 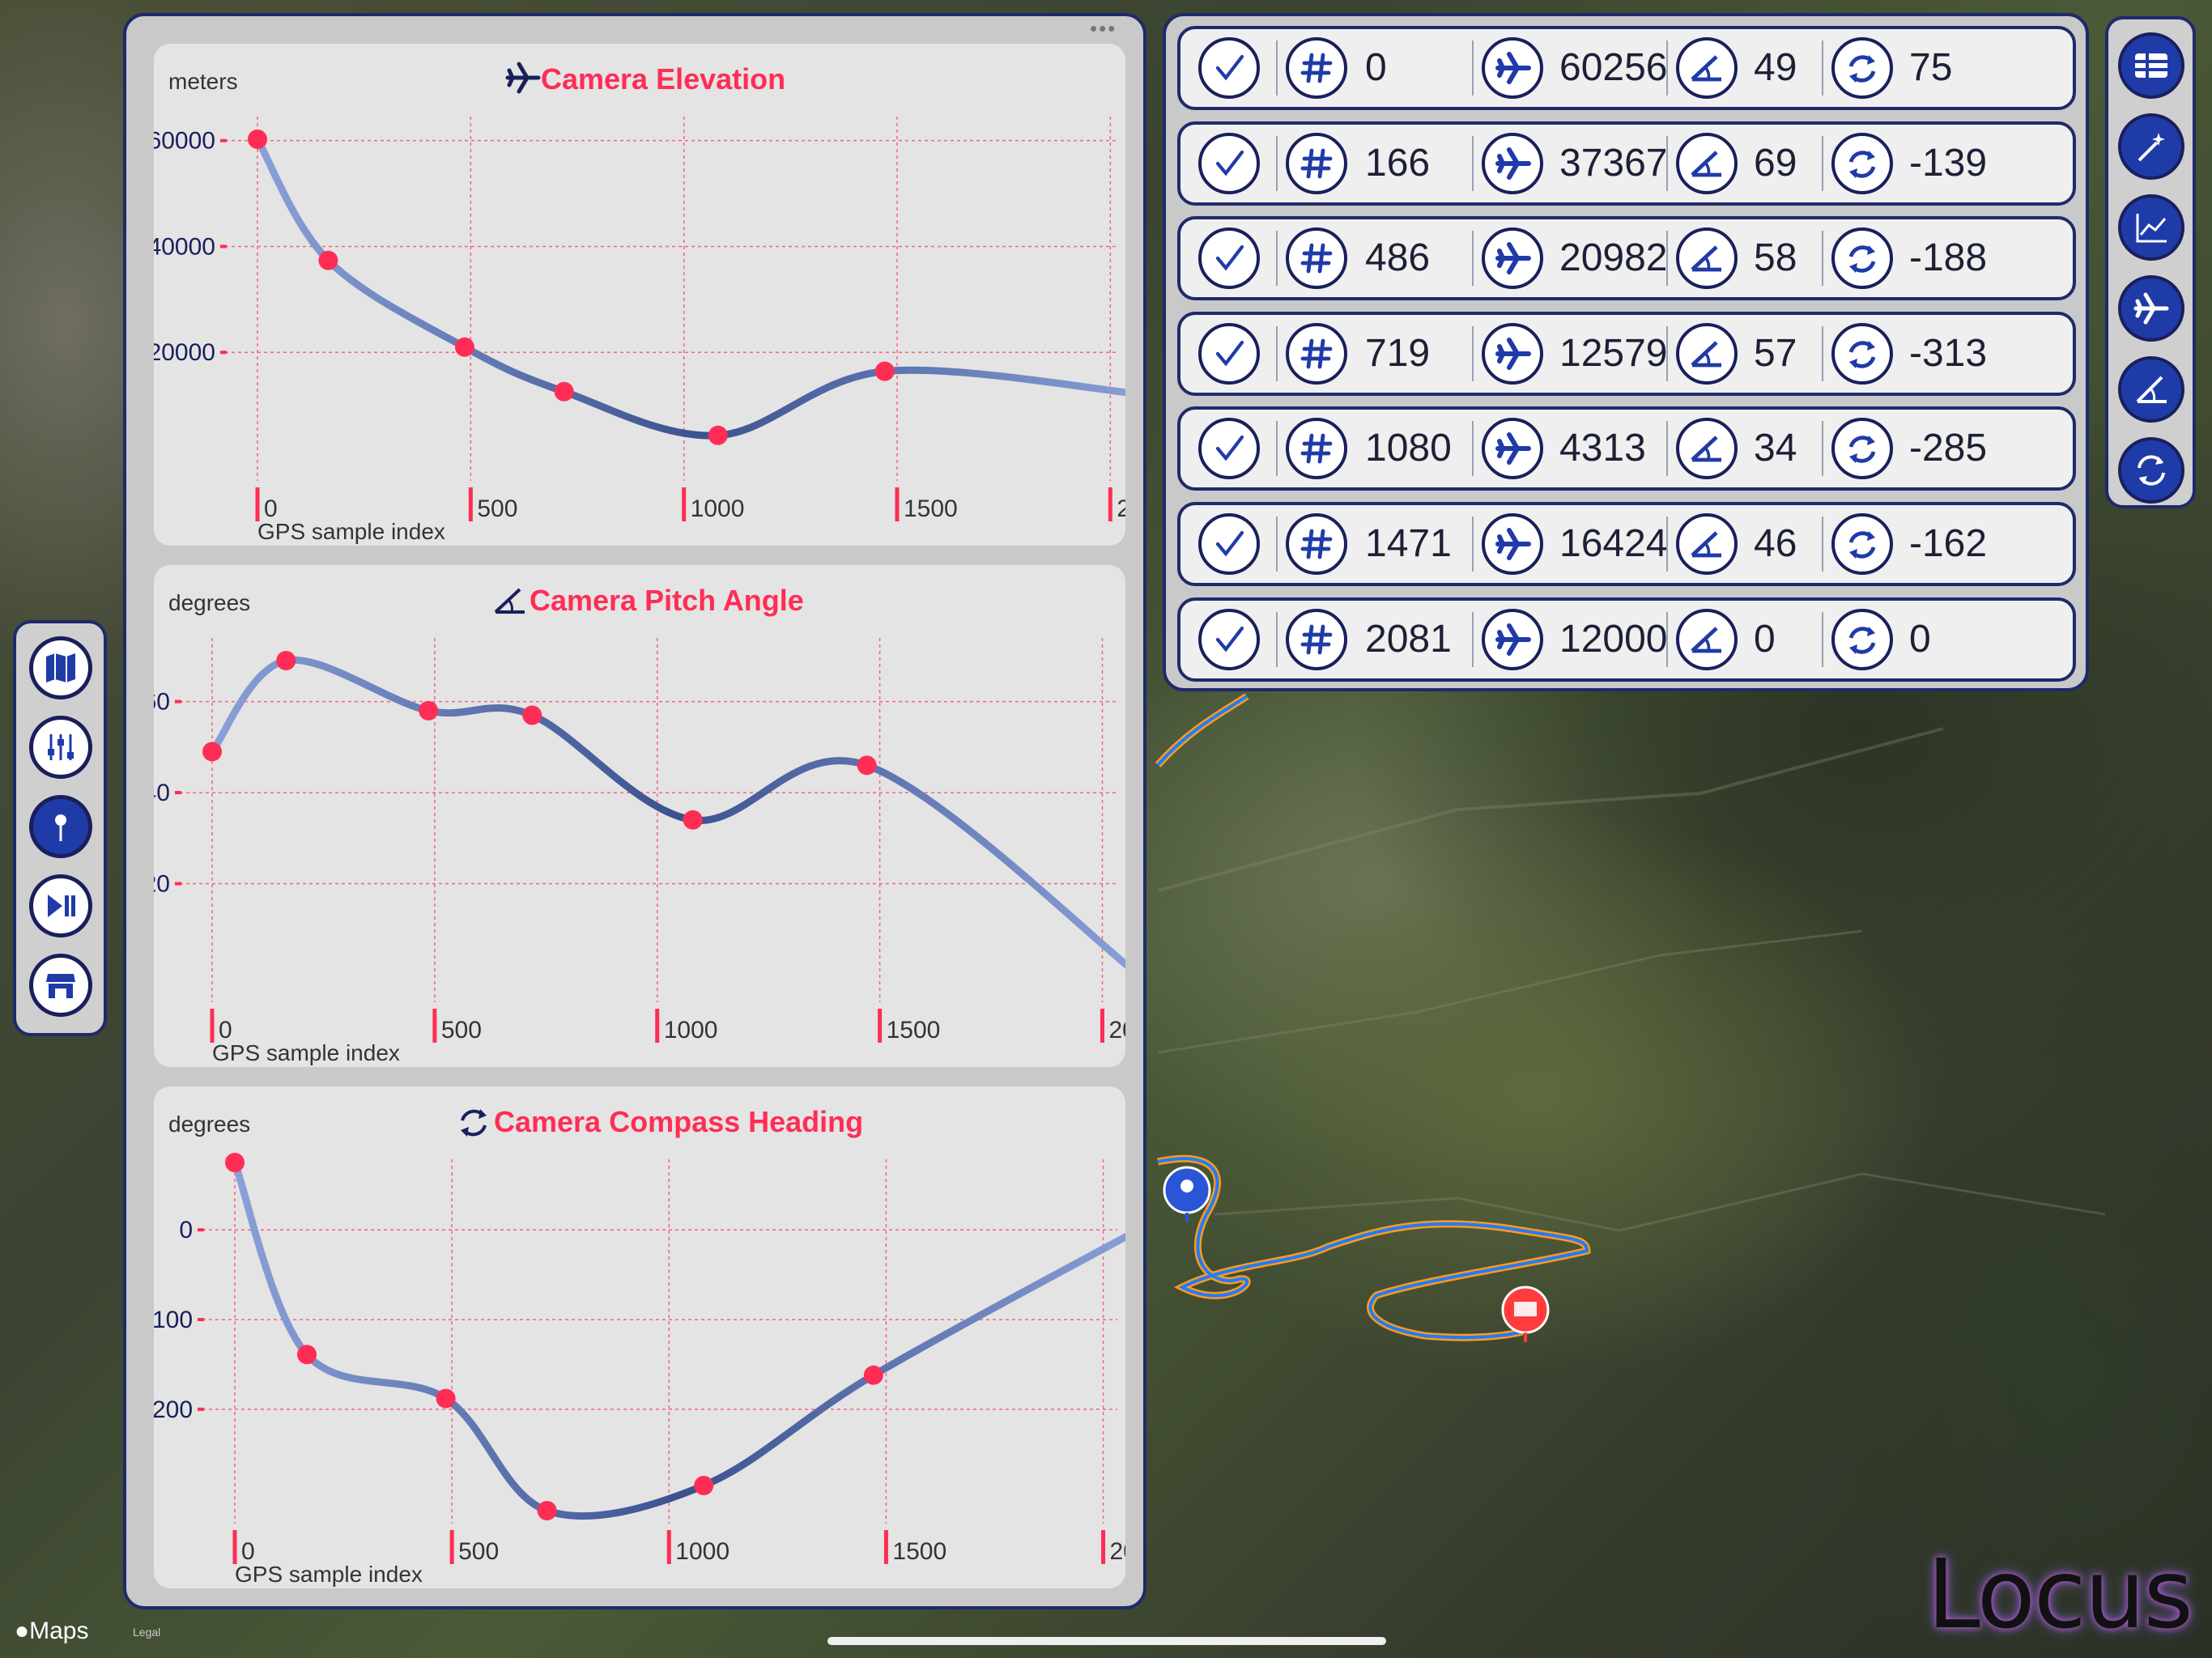 I want to click on finish-pin-icon, so click(x=1525, y=1314).